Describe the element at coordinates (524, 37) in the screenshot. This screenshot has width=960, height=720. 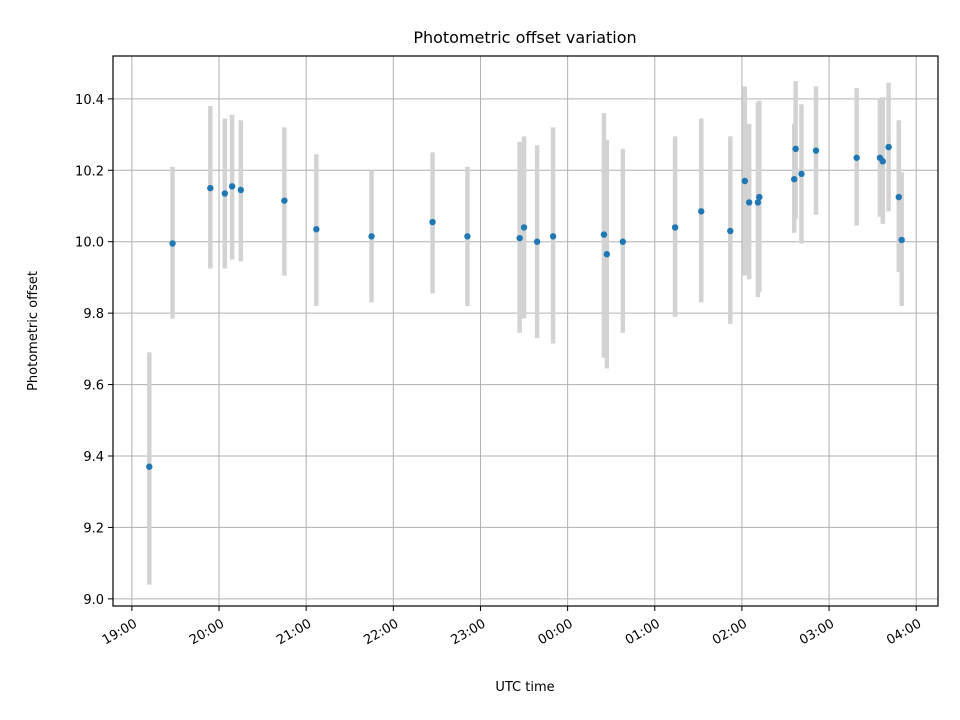
I see `chart-title: Photometric offset variation` at that location.